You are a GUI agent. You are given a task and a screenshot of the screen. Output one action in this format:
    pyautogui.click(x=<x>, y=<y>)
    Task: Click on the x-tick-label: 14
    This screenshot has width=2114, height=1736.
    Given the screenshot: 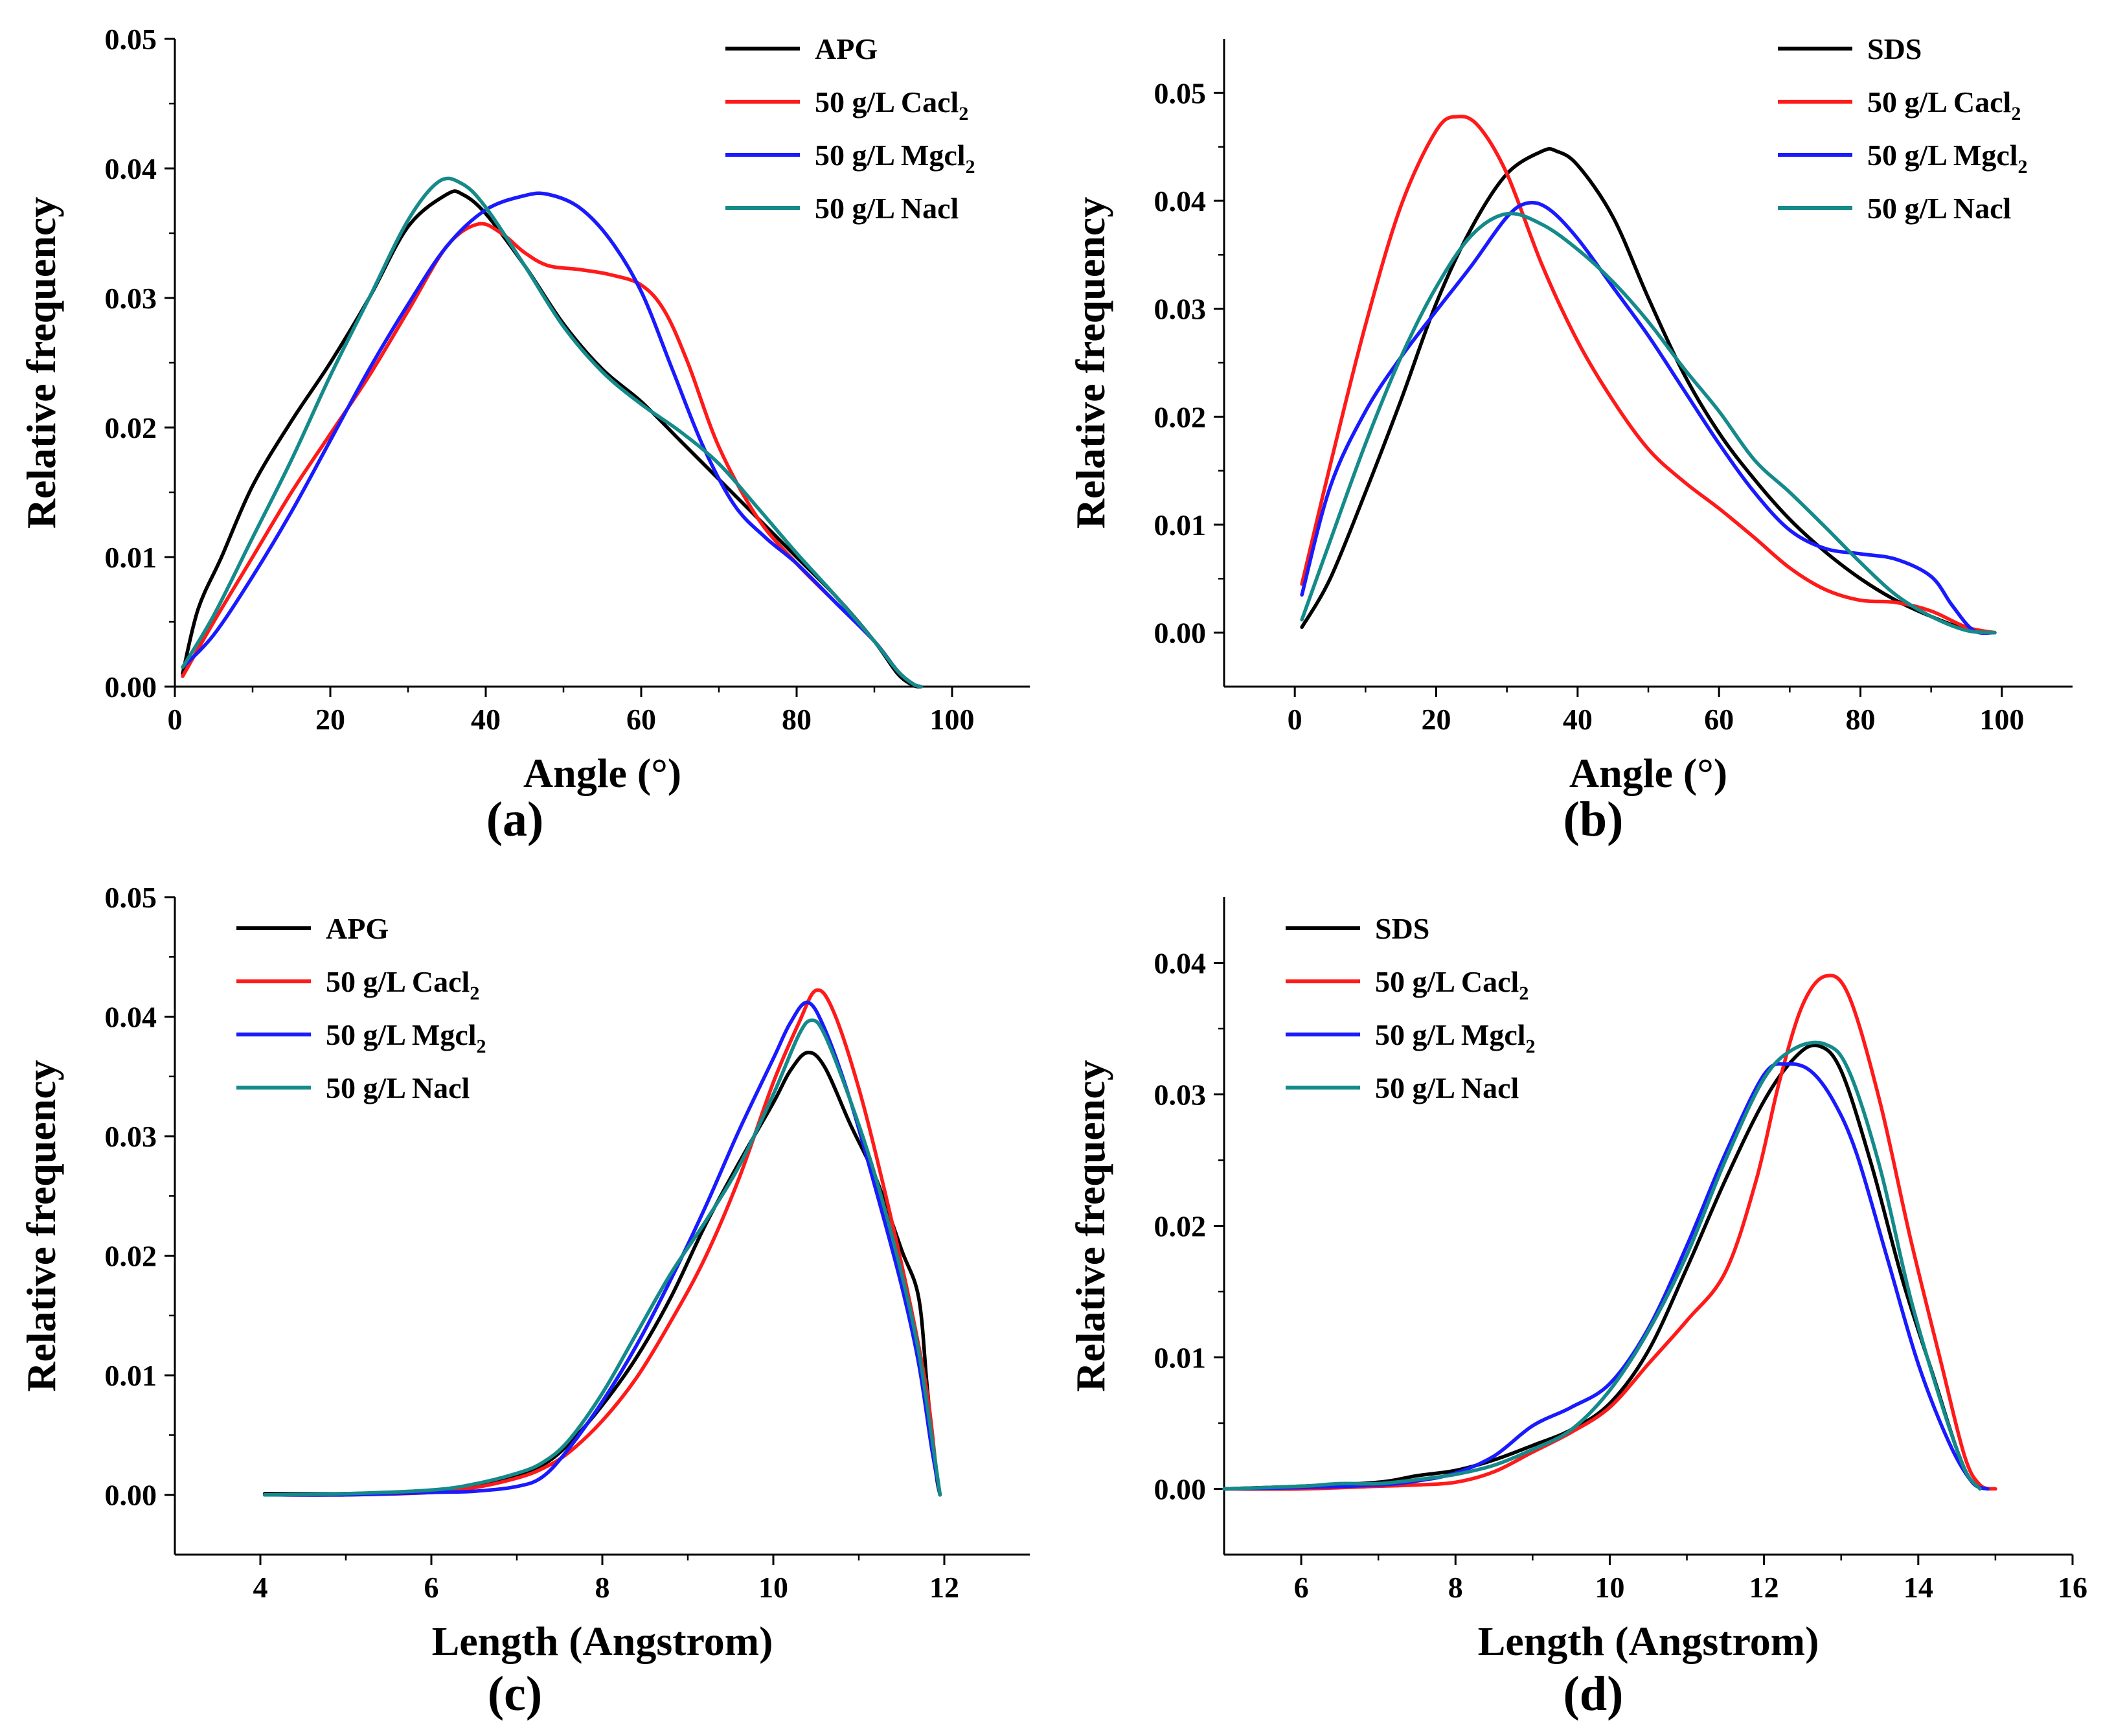 What is the action you would take?
    pyautogui.click(x=1918, y=1588)
    